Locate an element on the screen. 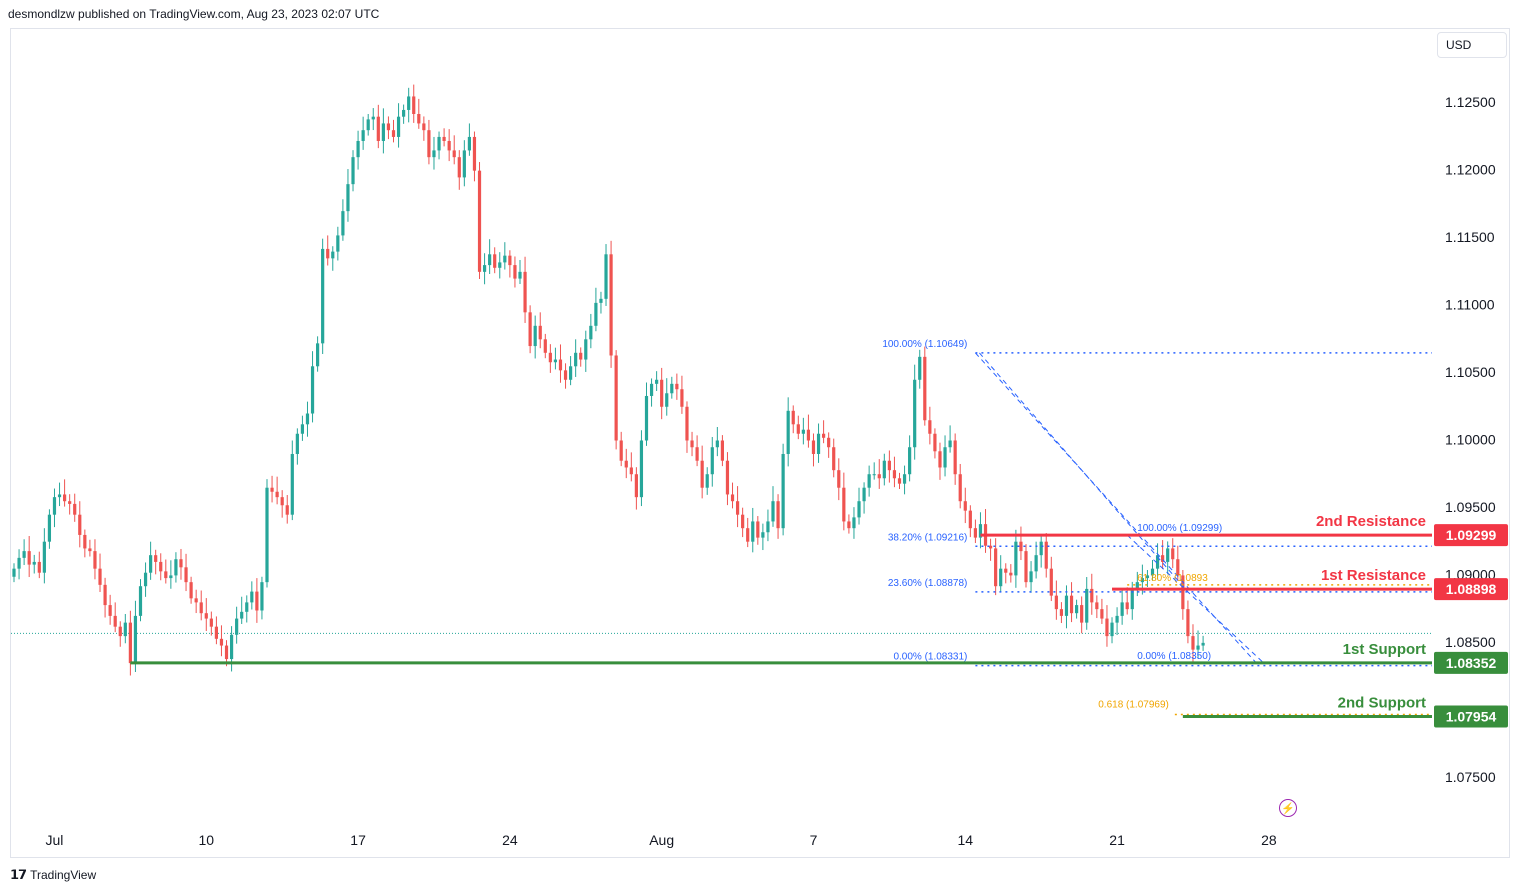  lightning-icon: ⚡ is located at coordinates (1288, 808).